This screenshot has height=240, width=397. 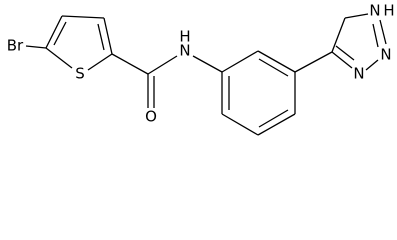 What do you see at coordinates (15, 46) in the screenshot?
I see `atom-label: Br` at bounding box center [15, 46].